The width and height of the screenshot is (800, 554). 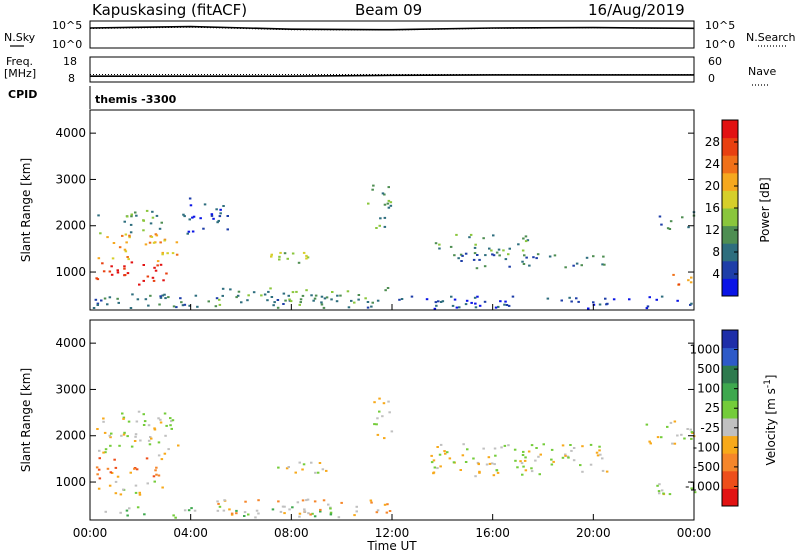 What do you see at coordinates (392, 75) in the screenshot?
I see `freq-lines` at bounding box center [392, 75].